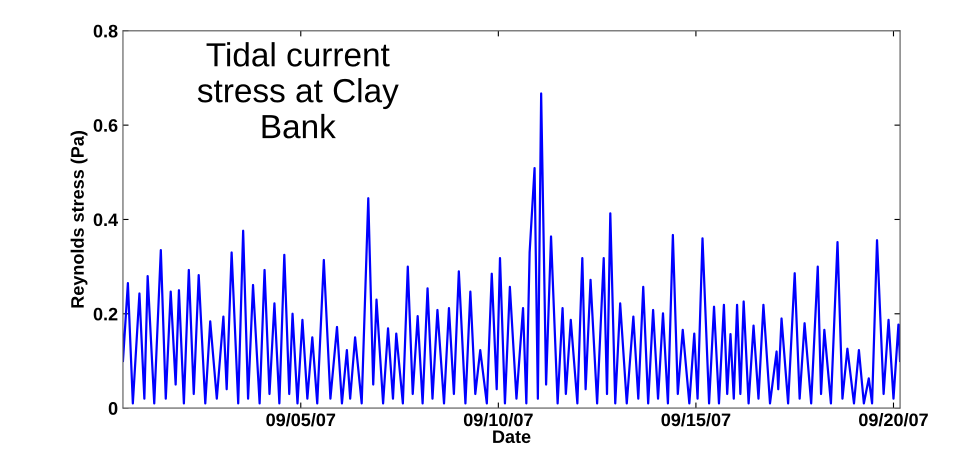 The image size is (972, 474). Describe the element at coordinates (695, 419) in the screenshot. I see `x-tick-label: 09/15/07` at that location.